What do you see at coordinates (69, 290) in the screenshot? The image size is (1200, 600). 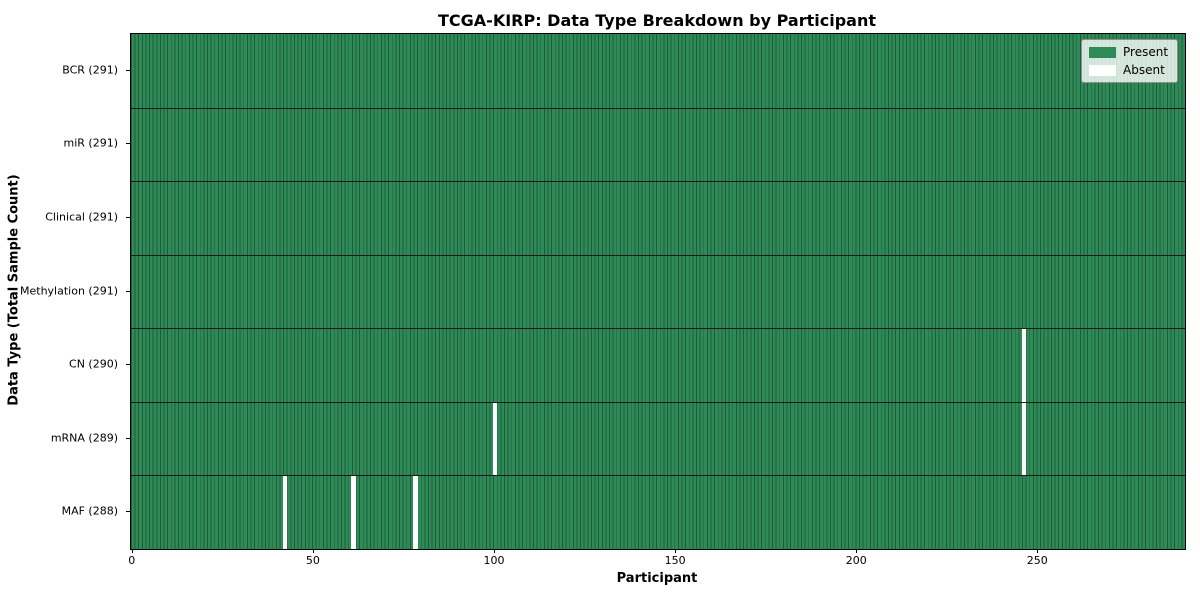 I see `y-tick-label-methylation: Methylation (291)` at bounding box center [69, 290].